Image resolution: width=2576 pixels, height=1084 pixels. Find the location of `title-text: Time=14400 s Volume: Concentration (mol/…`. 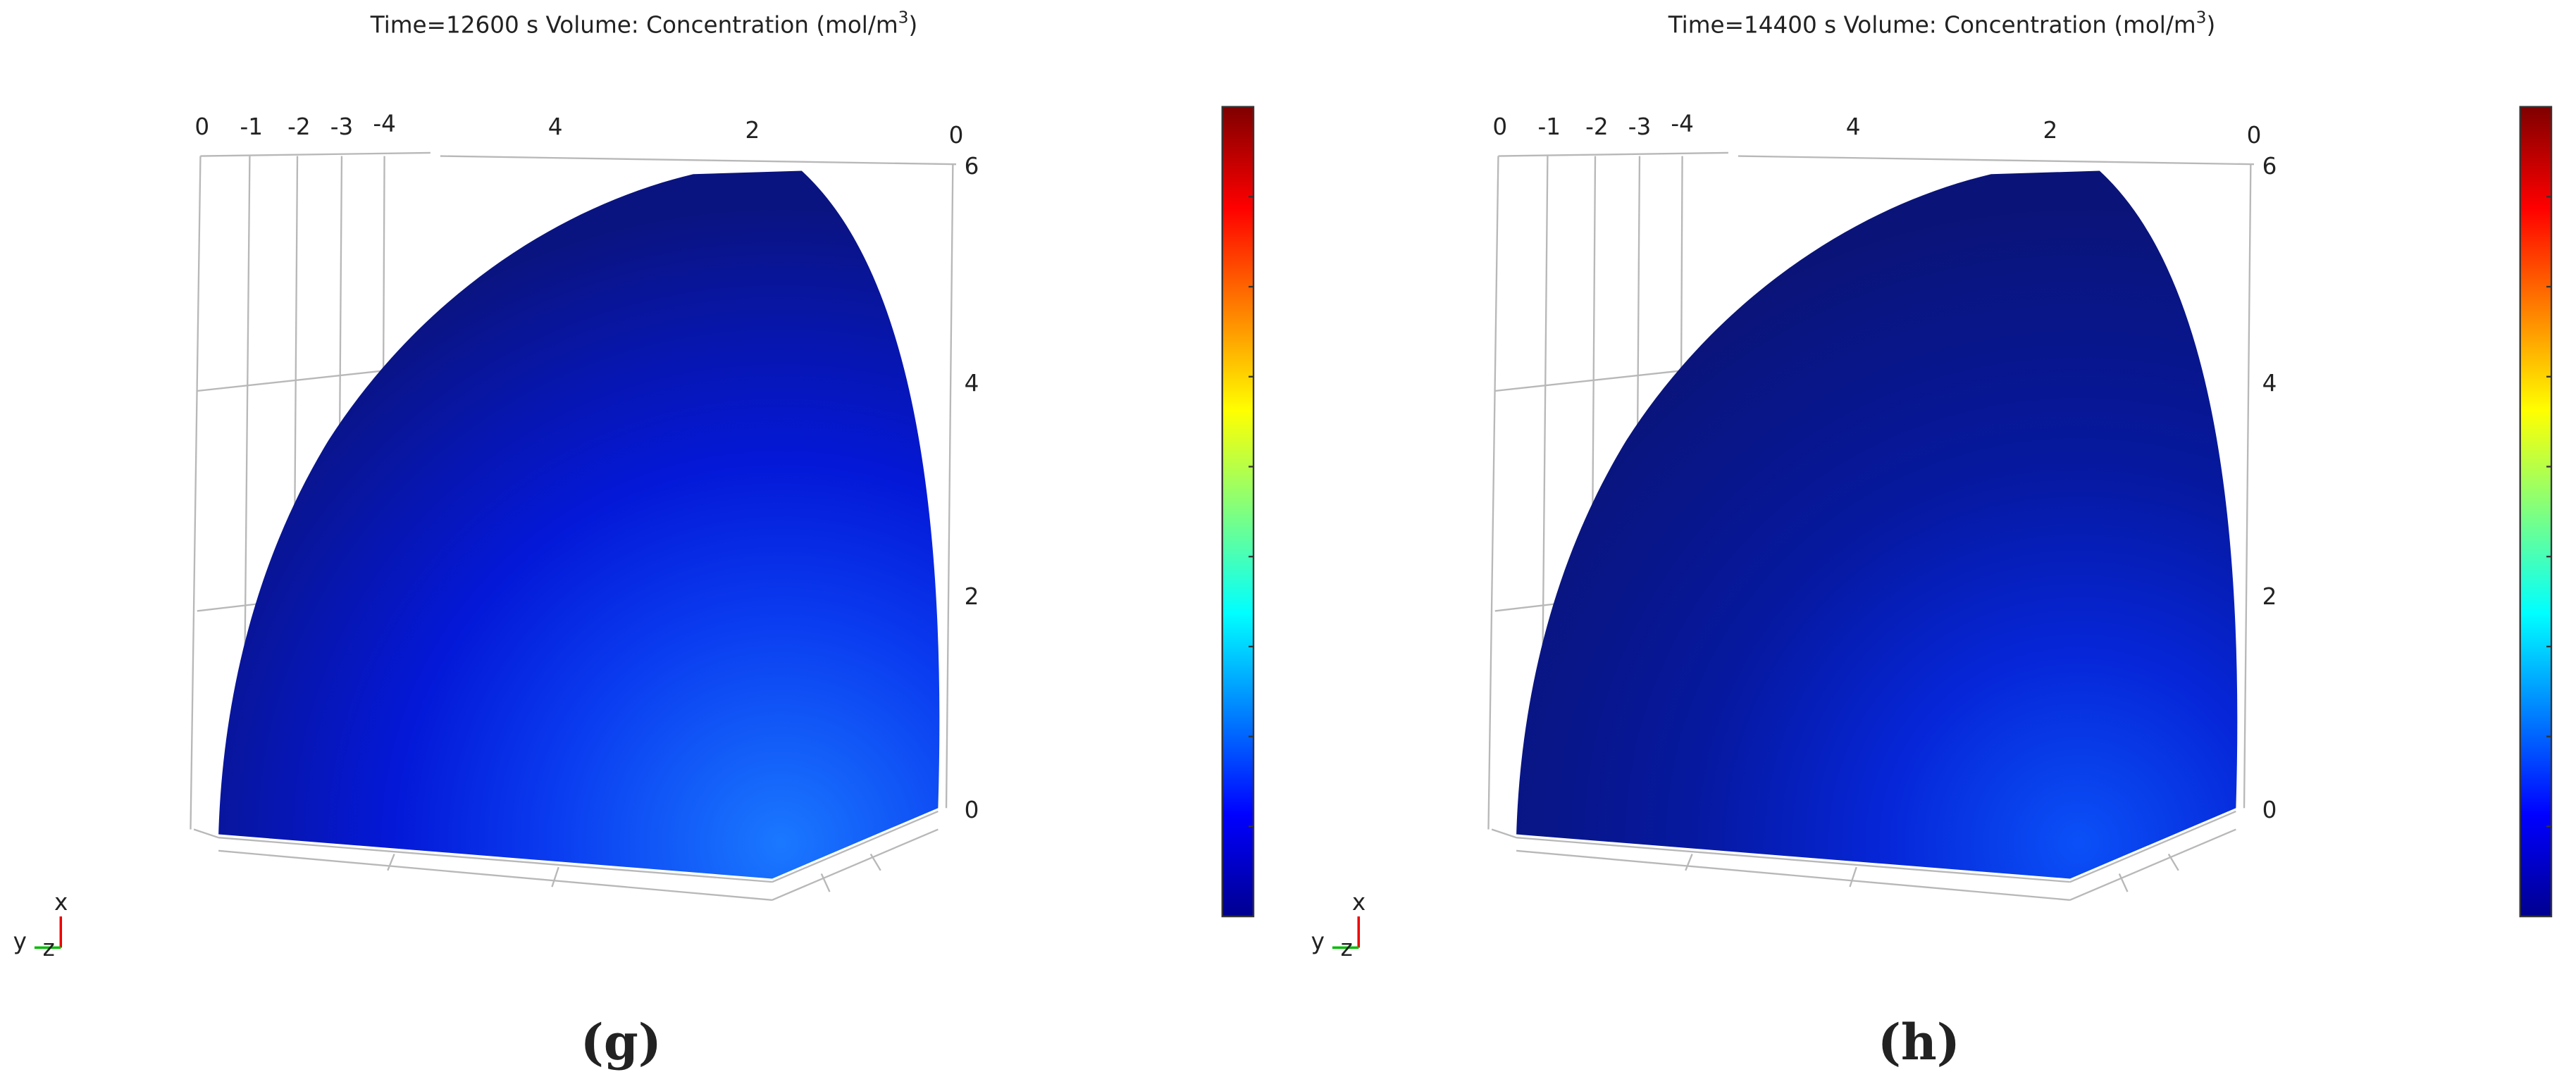

title-text: Time=14400 s Volume: Concentration (mol/… is located at coordinates (1932, 25).